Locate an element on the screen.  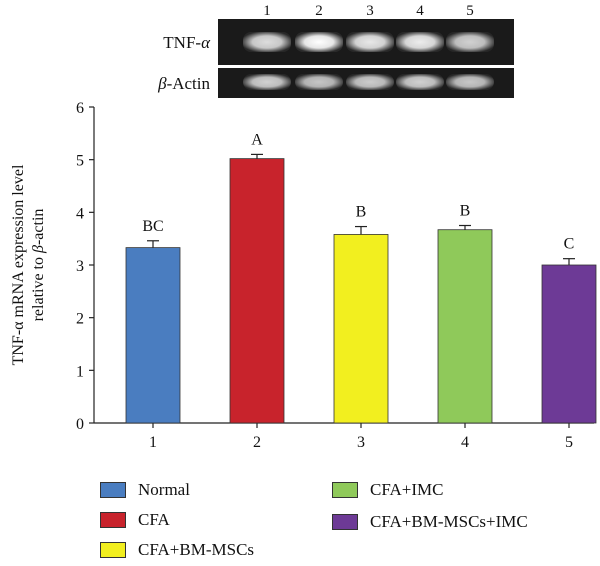
y-tick-label-3: 3 is located at coordinates (80, 266).